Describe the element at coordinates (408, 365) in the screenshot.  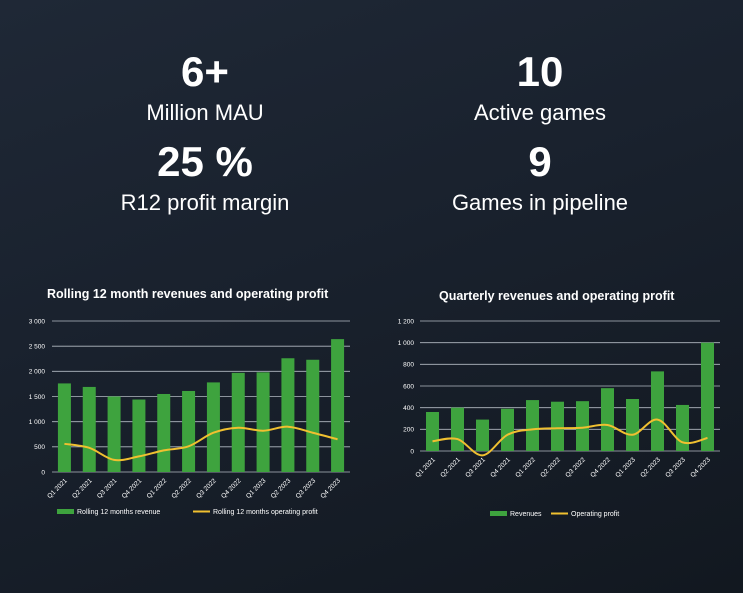
I see `y-tick-label: 800` at that location.